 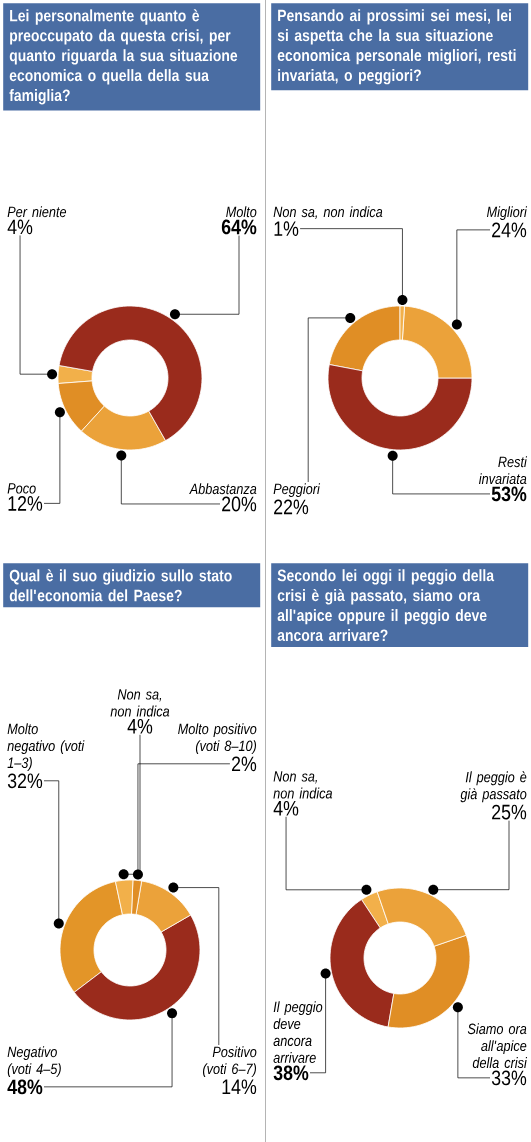 What do you see at coordinates (25, 781) in the screenshot?
I see `data-label: 32%` at bounding box center [25, 781].